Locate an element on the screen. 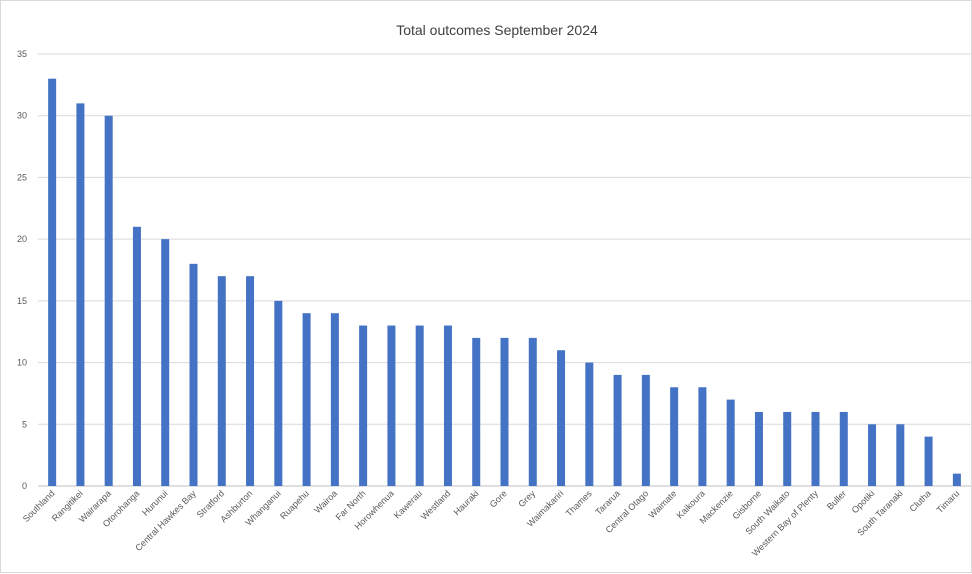  y-tick-label: 5 is located at coordinates (24, 424).